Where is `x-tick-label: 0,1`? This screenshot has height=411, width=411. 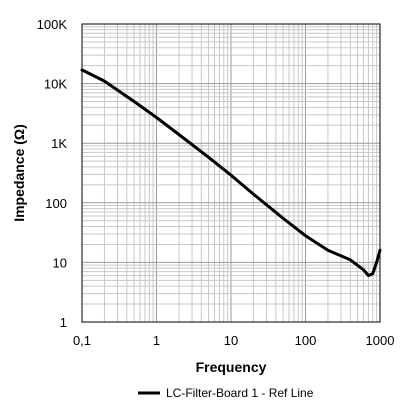
x-tick-label: 0,1 is located at coordinates (82, 340).